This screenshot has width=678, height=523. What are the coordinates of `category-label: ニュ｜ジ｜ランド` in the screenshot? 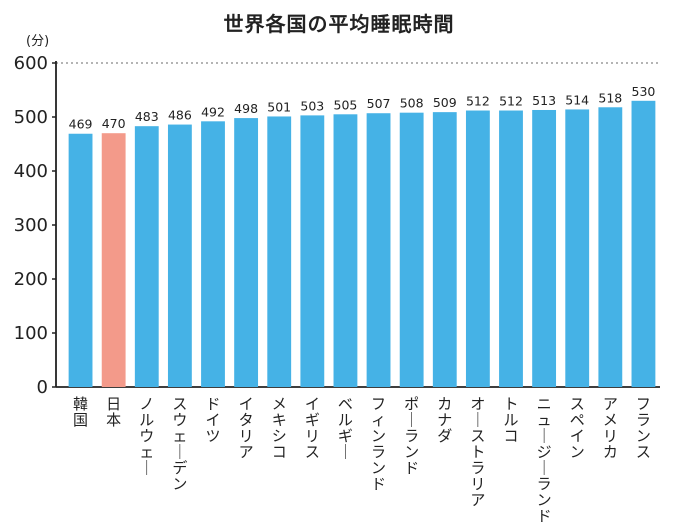 It's located at (544, 459).